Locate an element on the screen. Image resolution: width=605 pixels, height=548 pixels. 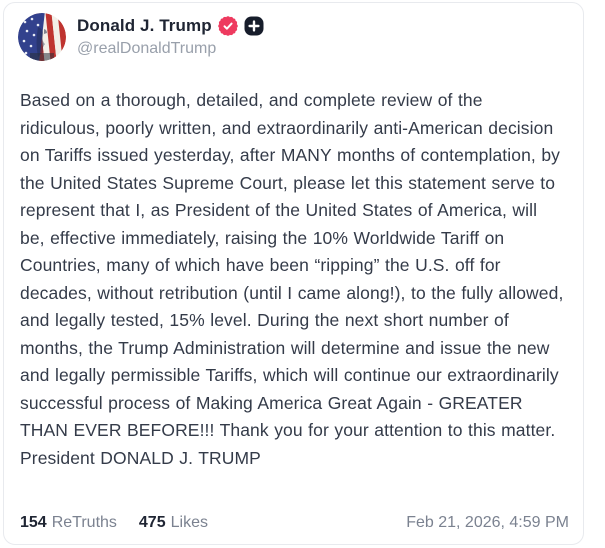
post-header: Donald J. Trump is located at coordinates (293, 37).